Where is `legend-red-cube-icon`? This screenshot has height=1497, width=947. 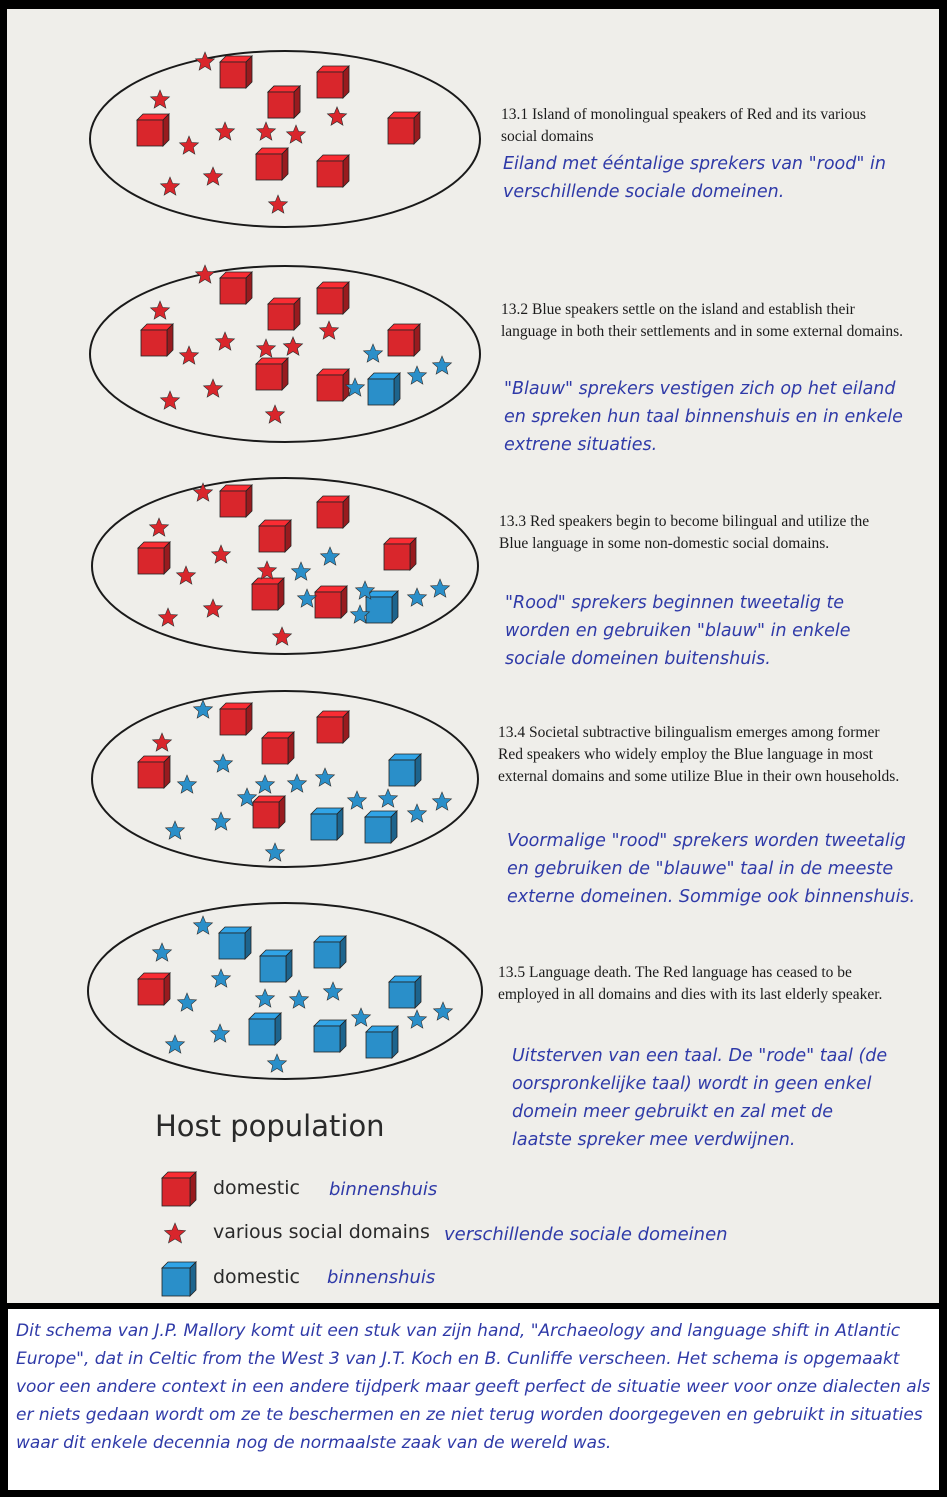 legend-red-cube-icon is located at coordinates (179, 1189).